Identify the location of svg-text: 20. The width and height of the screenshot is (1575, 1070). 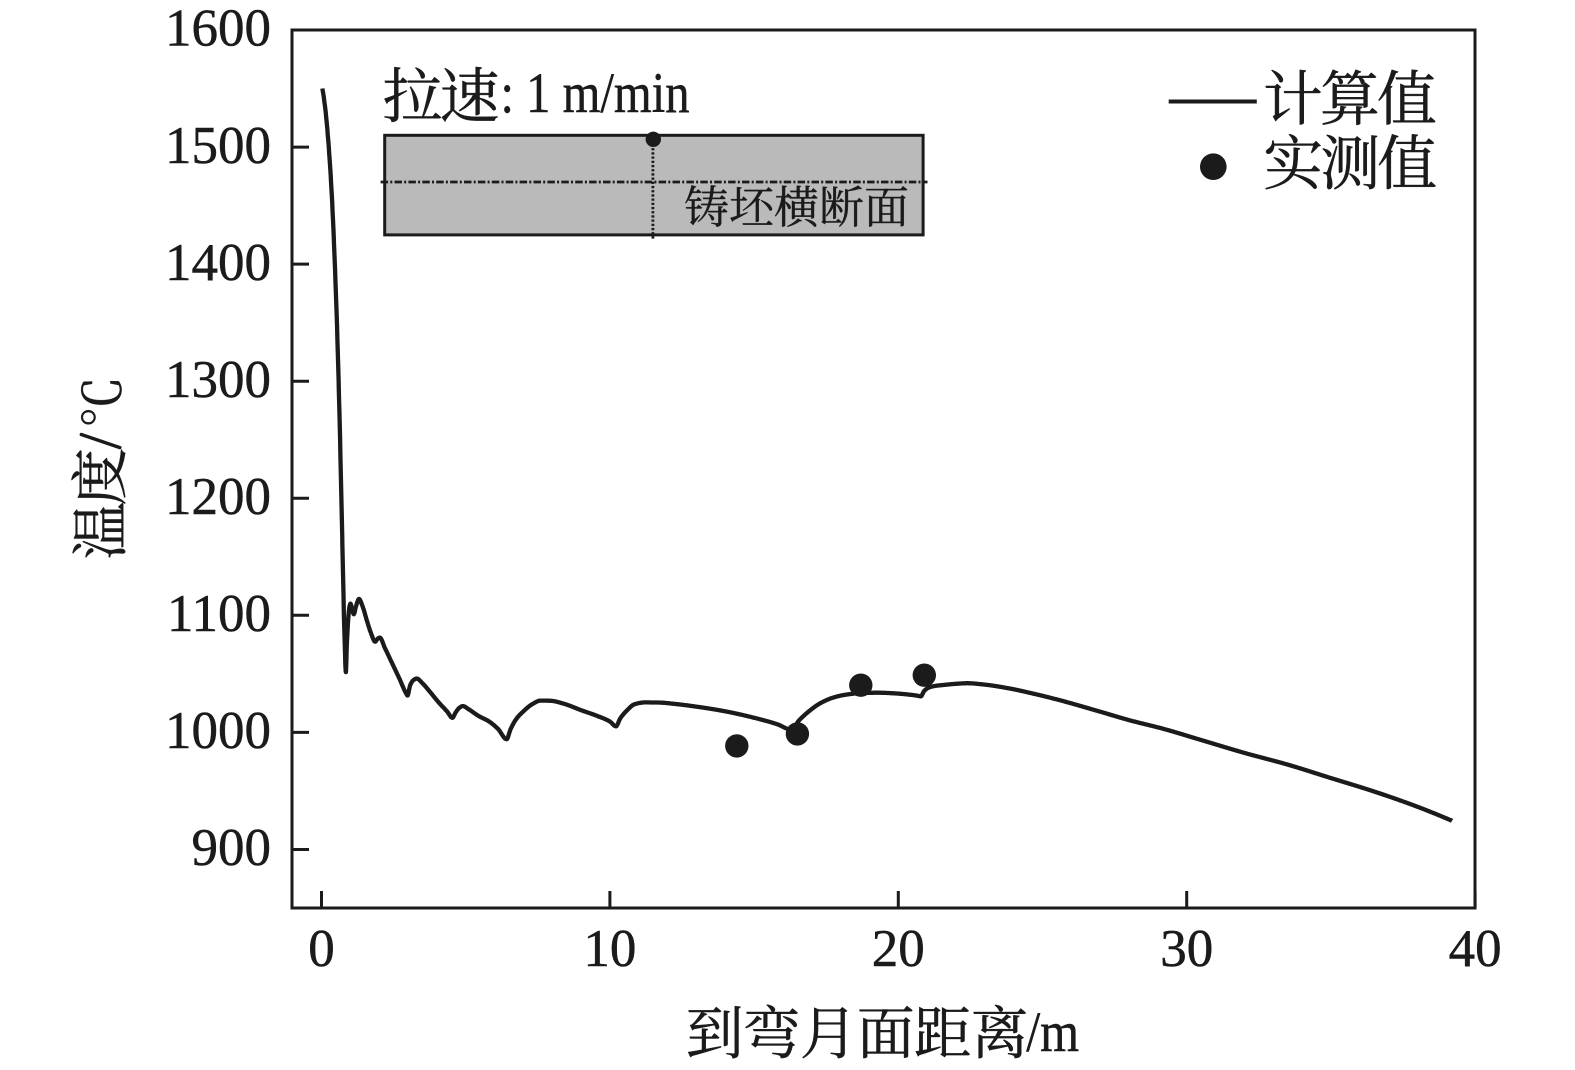
(898, 949).